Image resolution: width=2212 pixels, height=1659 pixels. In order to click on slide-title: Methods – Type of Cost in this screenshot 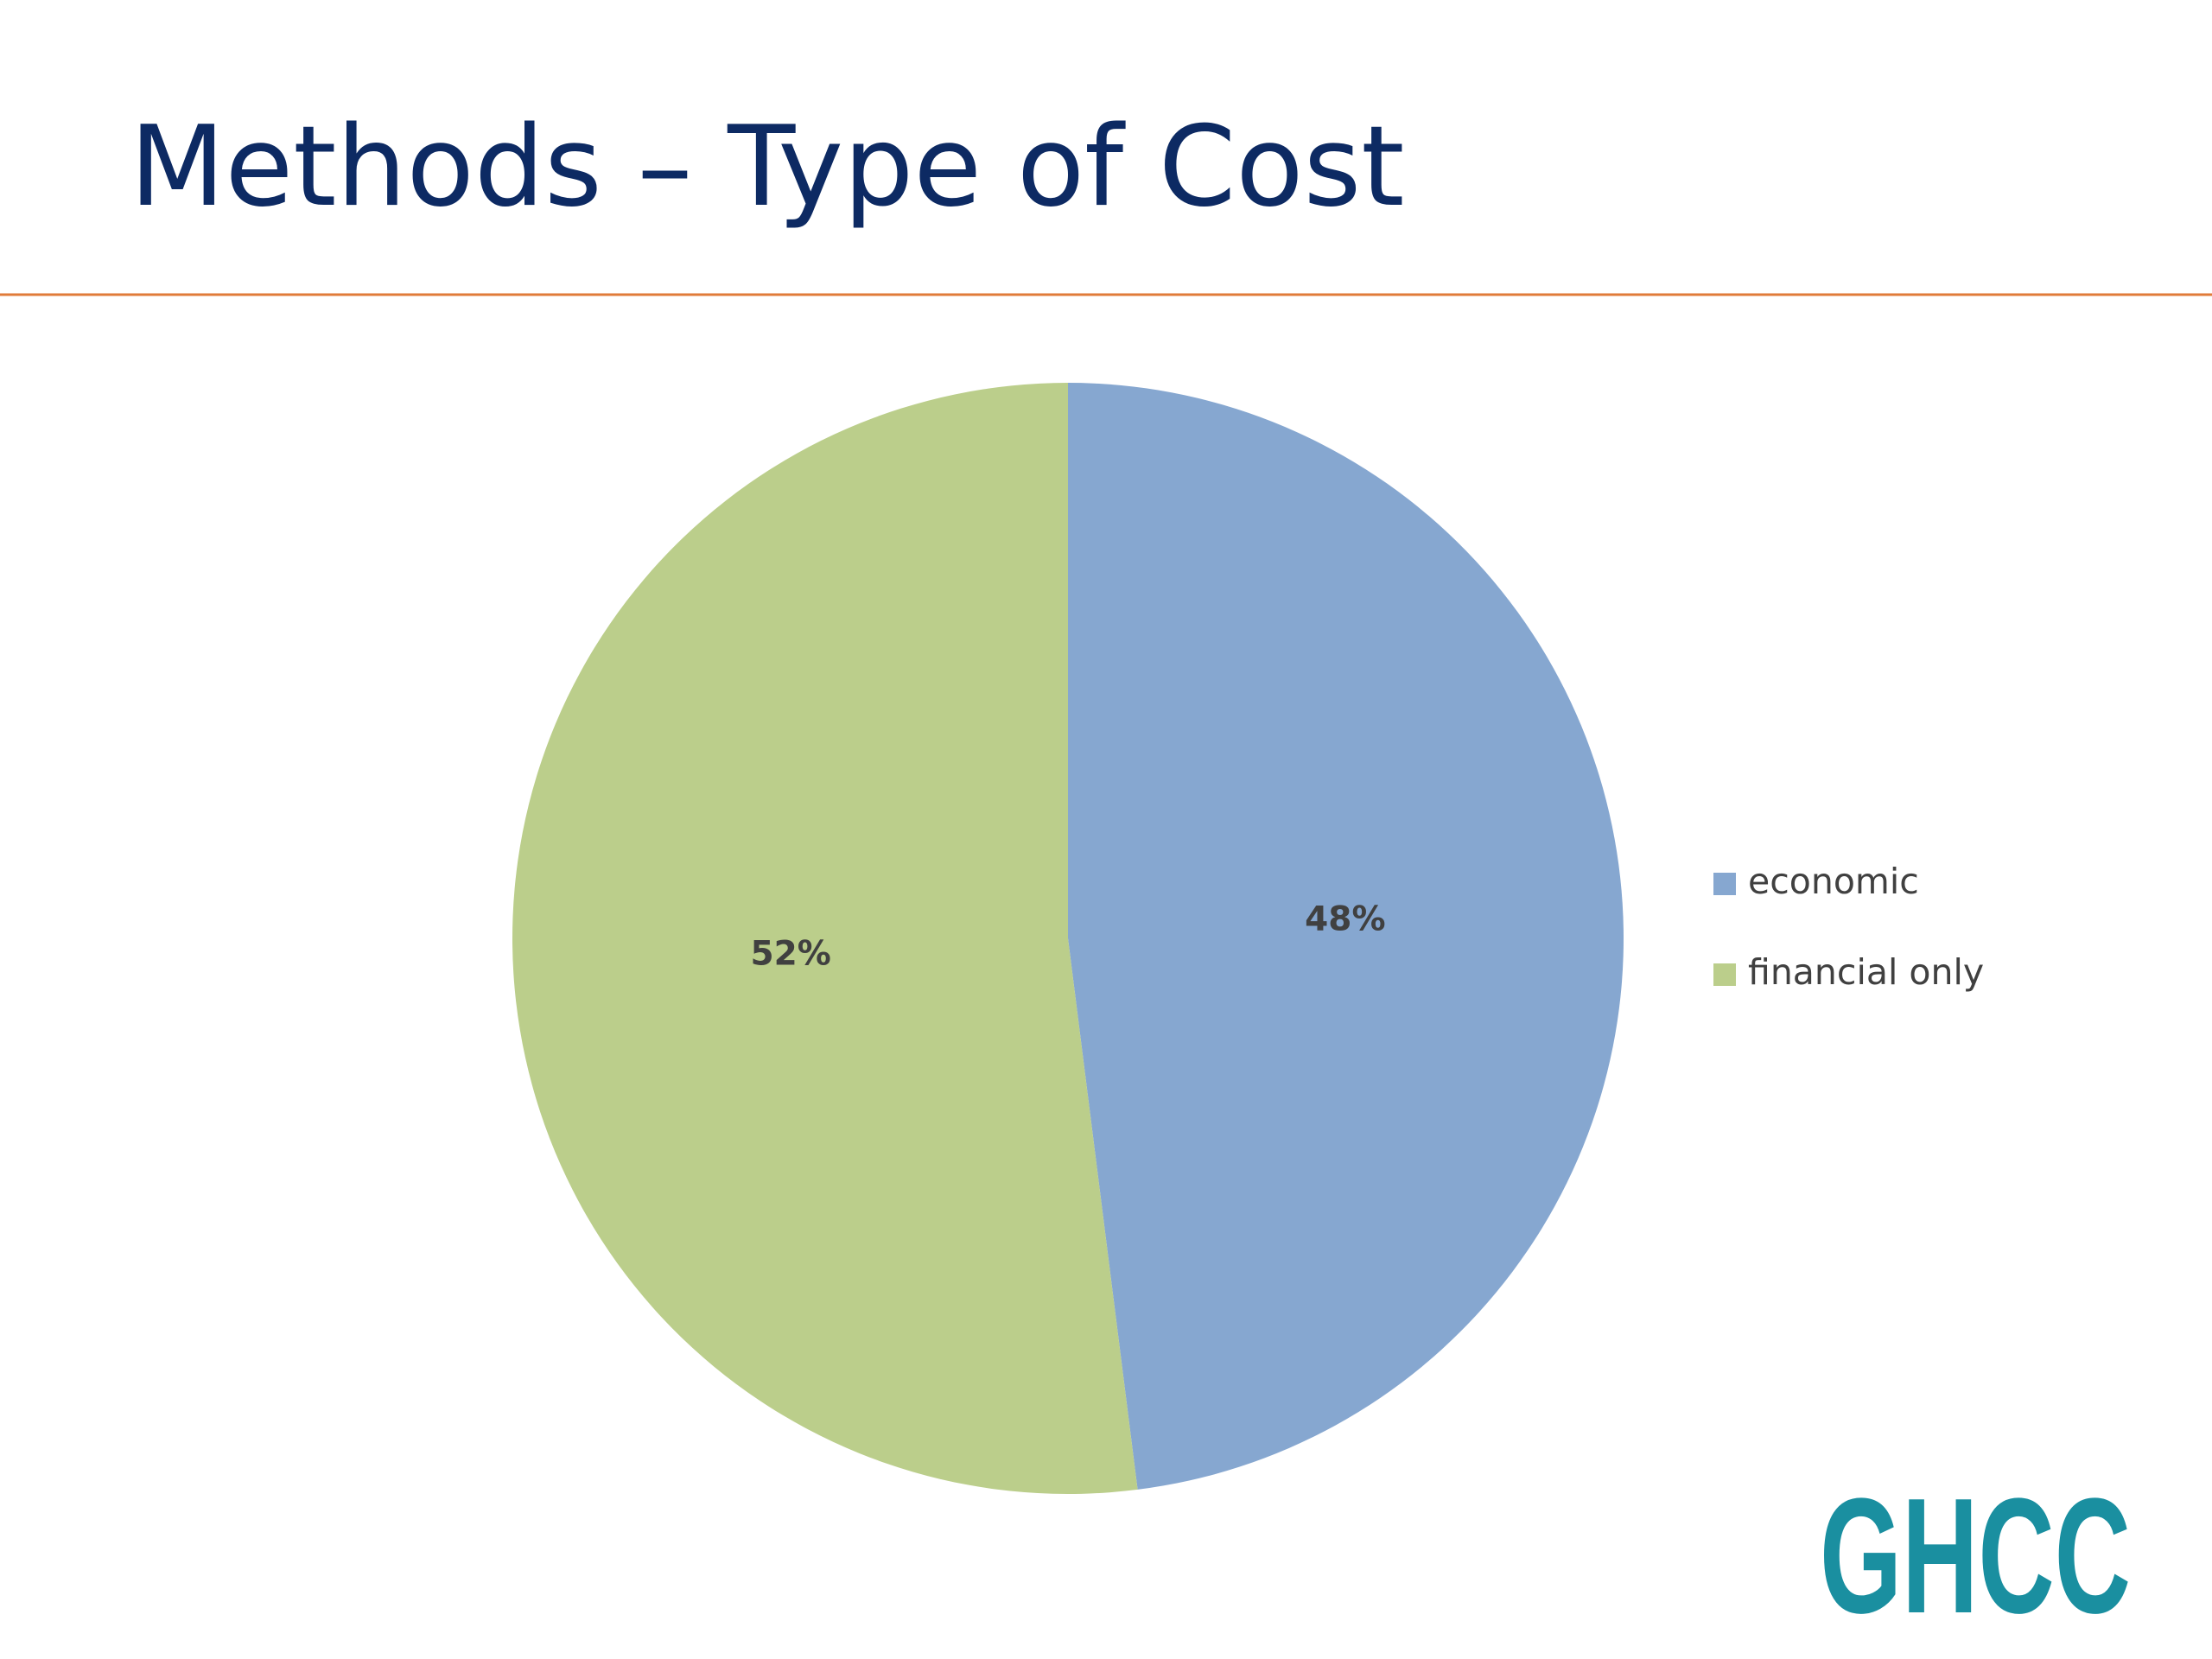, I will do `click(767, 167)`.